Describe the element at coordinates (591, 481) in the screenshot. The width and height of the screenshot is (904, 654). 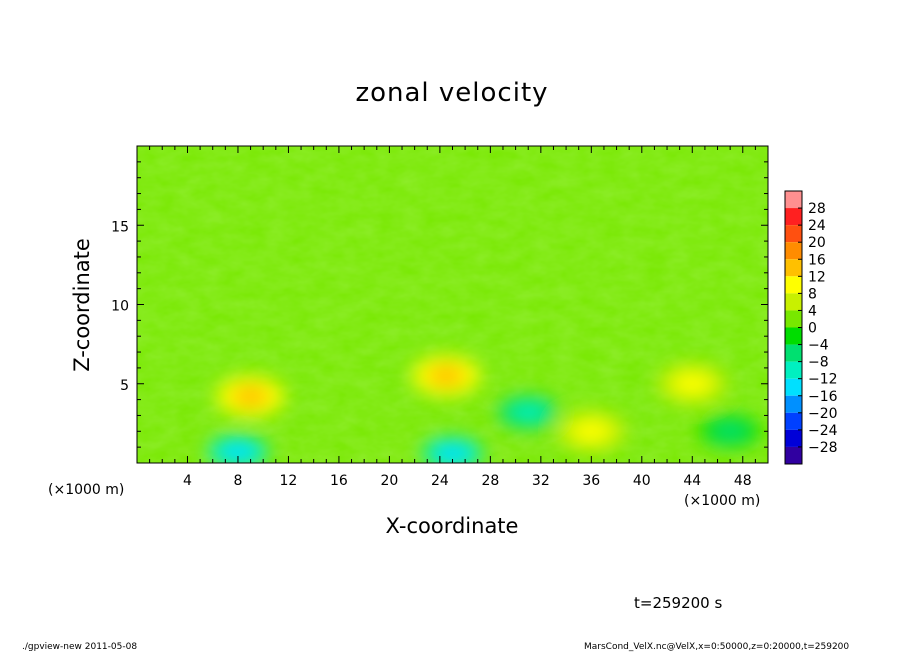
I see `x-tick-label: 36` at that location.